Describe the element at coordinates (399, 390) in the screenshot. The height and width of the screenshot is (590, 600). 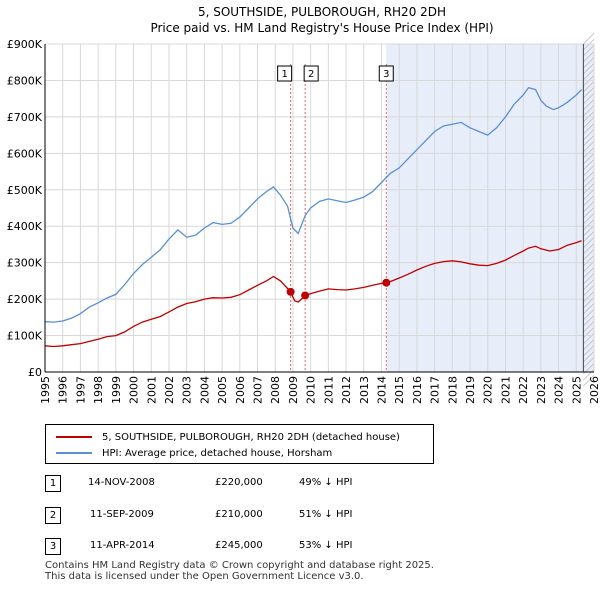
I see `x-tick-label: 2015` at that location.